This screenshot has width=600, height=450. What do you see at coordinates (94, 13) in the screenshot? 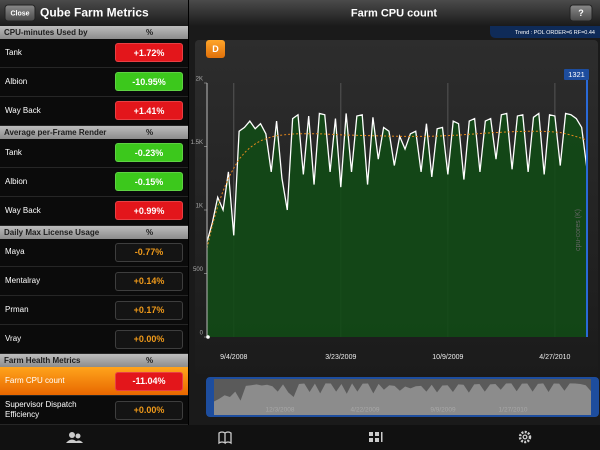
I see `app-title: Qube Farm Metrics` at bounding box center [94, 13].